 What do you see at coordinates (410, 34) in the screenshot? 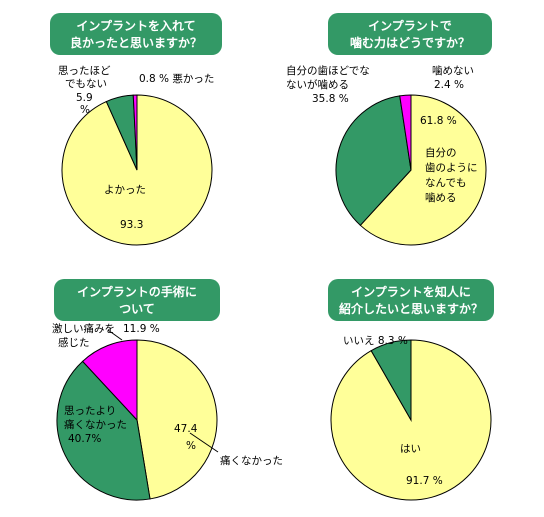
I see `chart-2-title-box` at bounding box center [410, 34].